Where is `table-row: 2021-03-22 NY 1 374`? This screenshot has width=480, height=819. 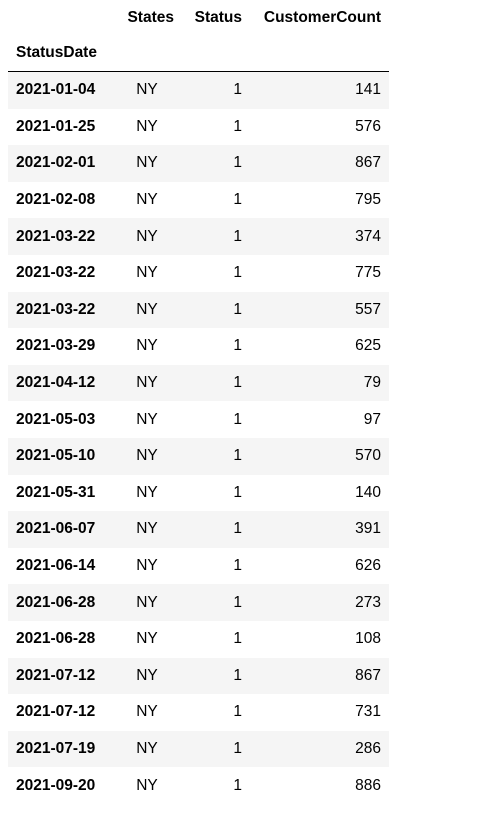 table-row: 2021-03-22 NY 1 374 is located at coordinates (198, 236).